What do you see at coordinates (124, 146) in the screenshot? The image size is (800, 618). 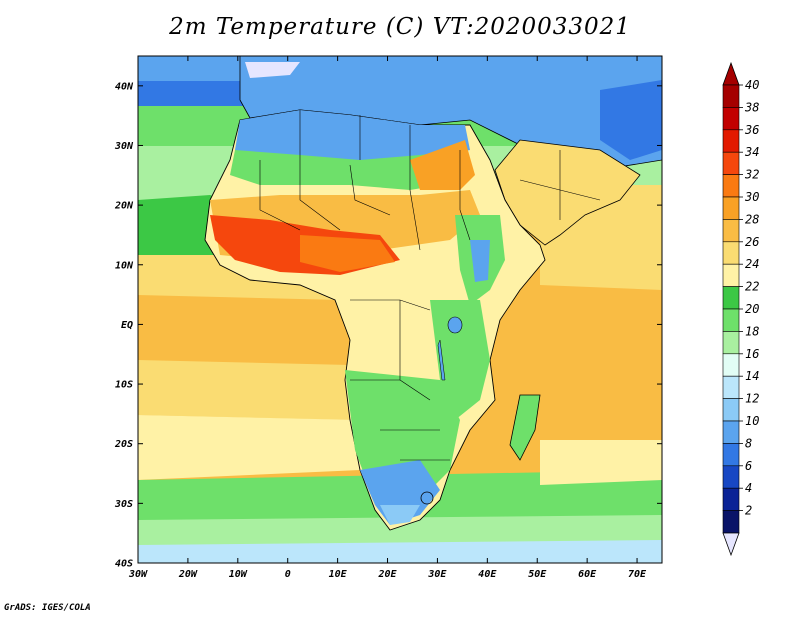 I see `y-tick-label: 30N` at bounding box center [124, 146].